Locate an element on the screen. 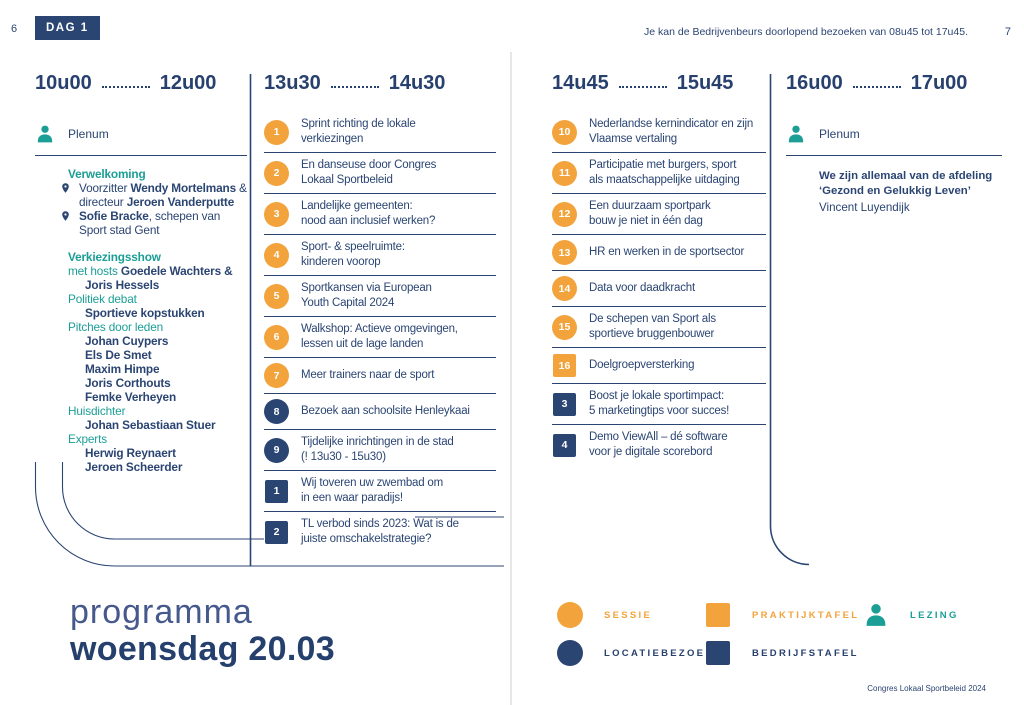  plenum-header: Plenum is located at coordinates (141, 140).